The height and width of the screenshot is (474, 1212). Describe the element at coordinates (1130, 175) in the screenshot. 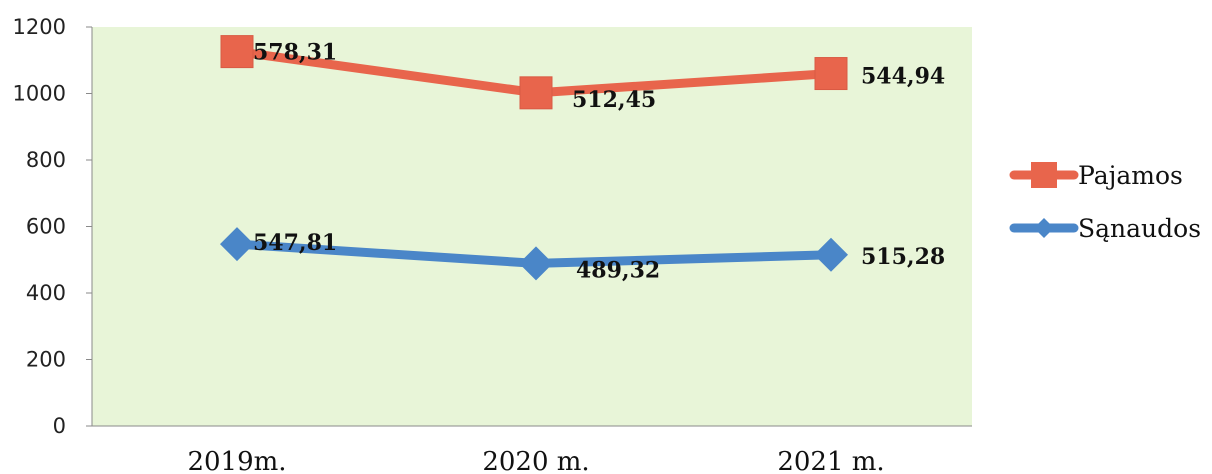

I see `legend-label: Pajamos` at that location.